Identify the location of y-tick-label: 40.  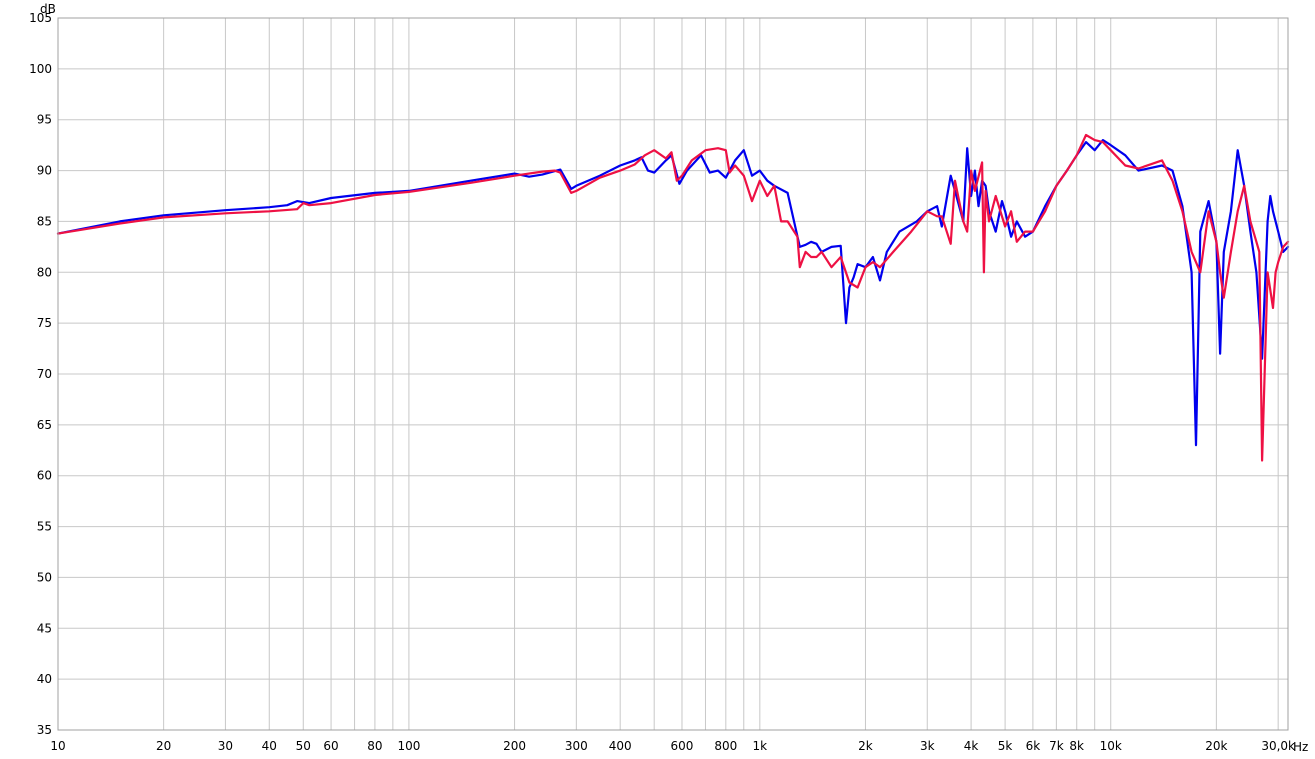
(44, 679).